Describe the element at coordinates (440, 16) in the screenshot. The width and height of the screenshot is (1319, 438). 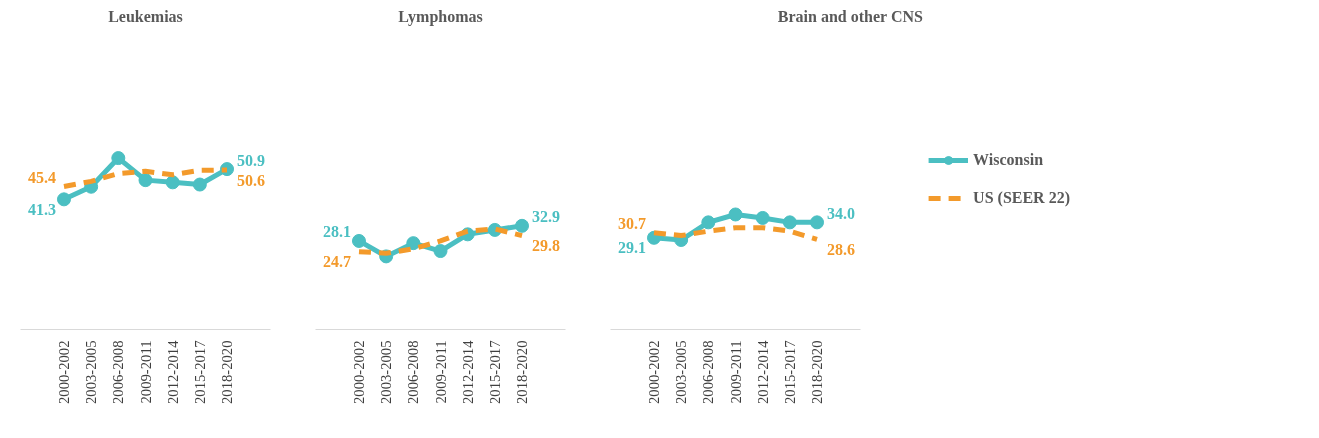
I see `chart-title: Lymphomas` at that location.